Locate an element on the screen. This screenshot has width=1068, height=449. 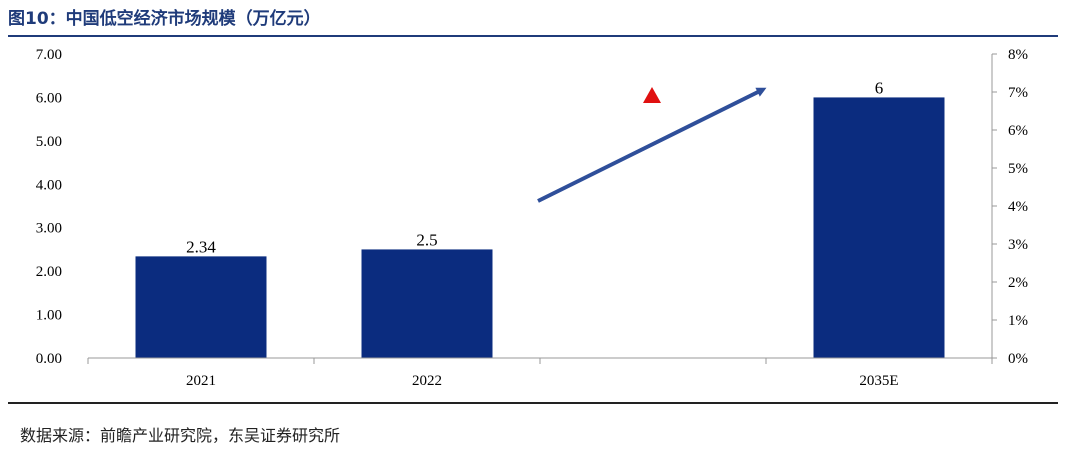
y-tick-label: 1.00 is located at coordinates (49, 316).